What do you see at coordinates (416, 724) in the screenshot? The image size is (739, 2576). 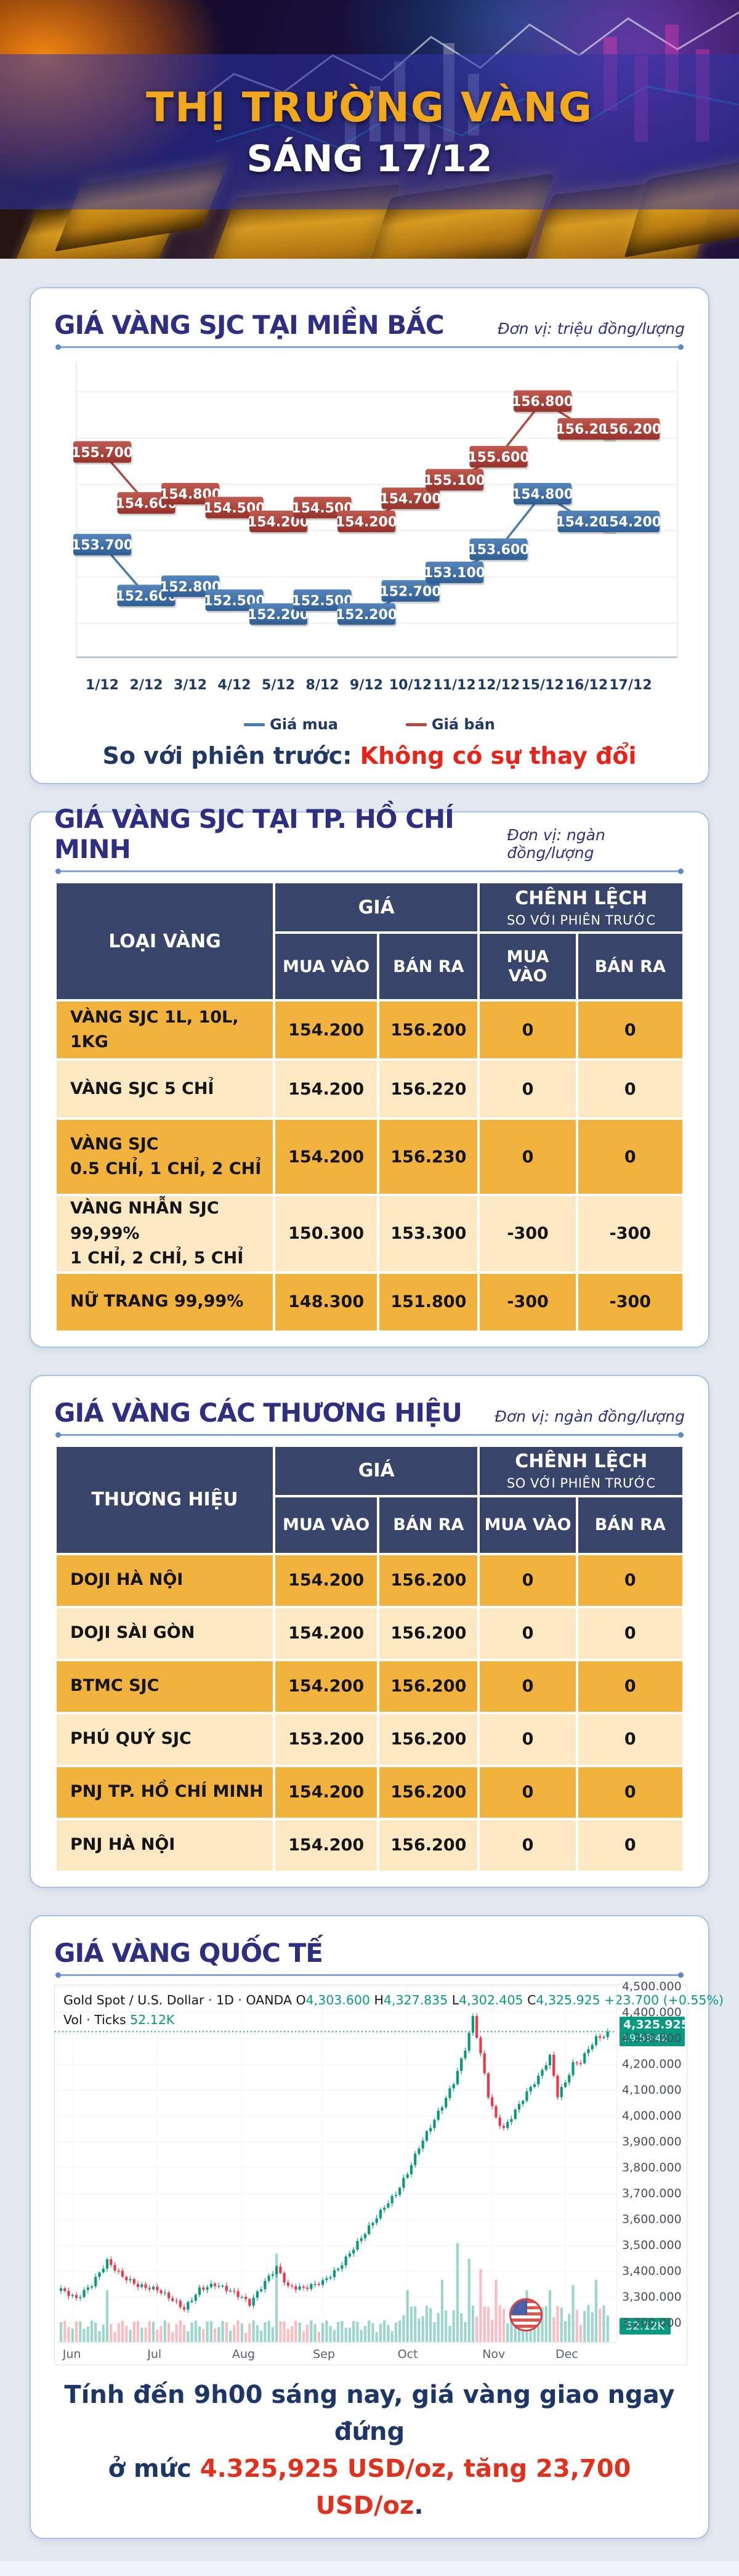 I see `sell-line-swatch` at bounding box center [416, 724].